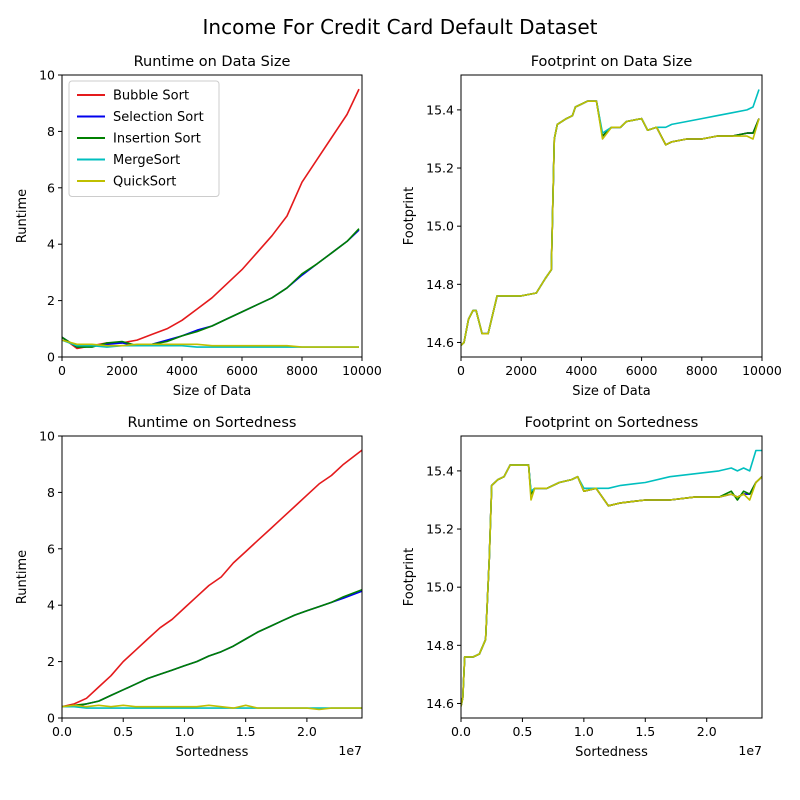 Image resolution: width=800 pixels, height=800 pixels. I want to click on legend-label-insertion-sort: Insertion Sort, so click(157, 139).